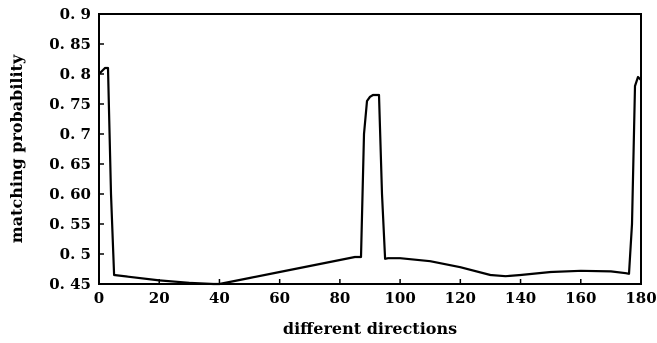  I want to click on x-tick-label: 140, so click(520, 298).